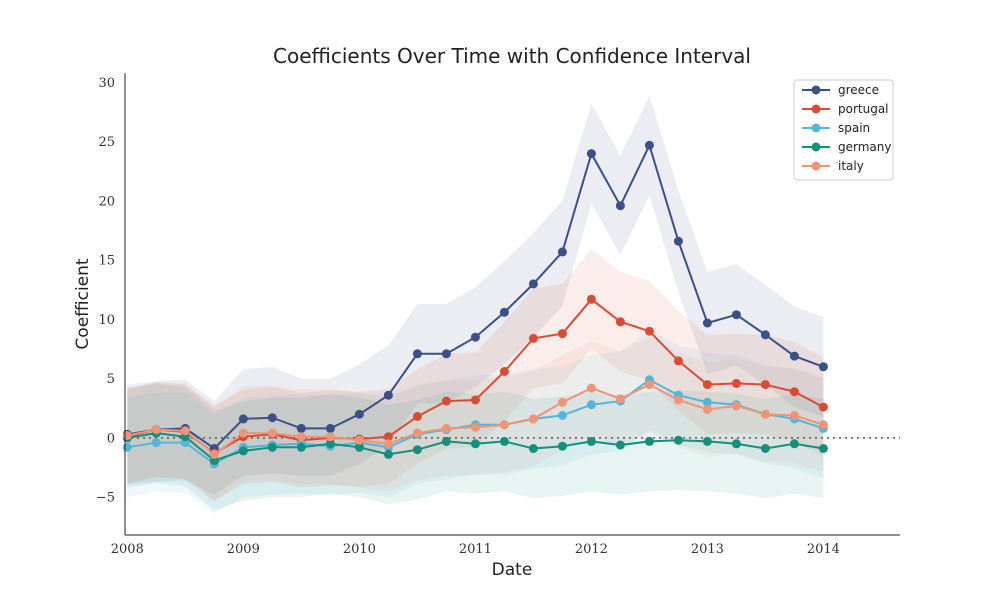  I want to click on y-tick-label: 30, so click(106, 83).